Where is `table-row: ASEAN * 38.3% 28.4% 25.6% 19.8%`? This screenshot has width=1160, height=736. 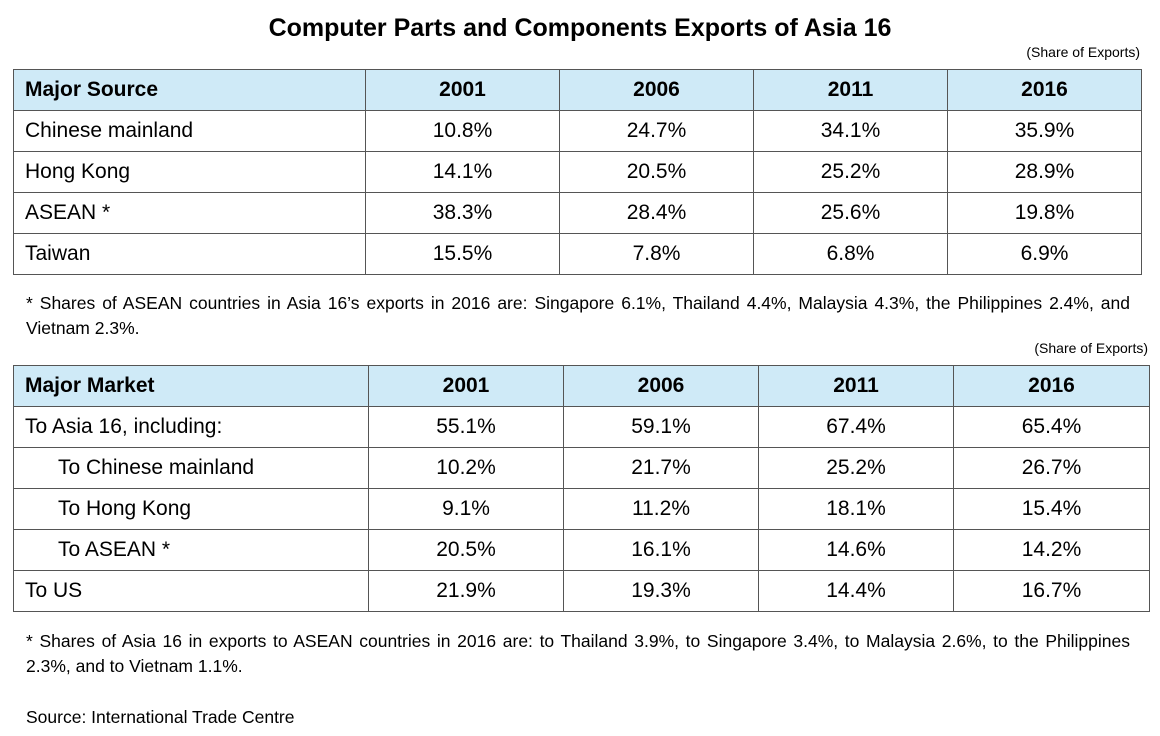 table-row: ASEAN * 38.3% 28.4% 25.6% 19.8% is located at coordinates (577, 213).